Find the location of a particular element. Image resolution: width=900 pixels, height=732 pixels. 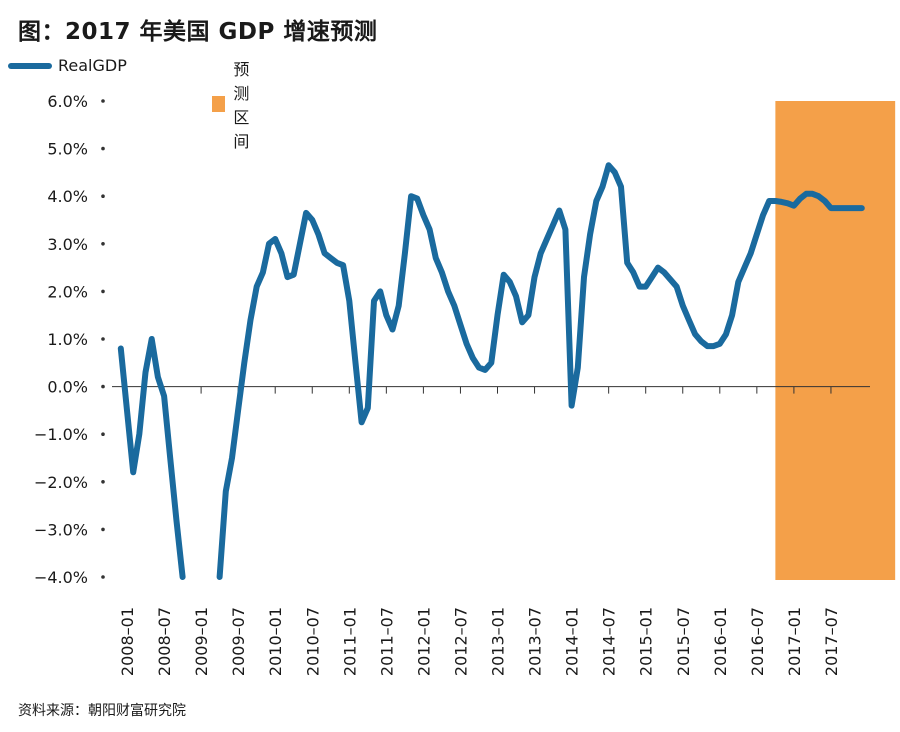

x-tick-label: 2015–01 is located at coordinates (646, 641).